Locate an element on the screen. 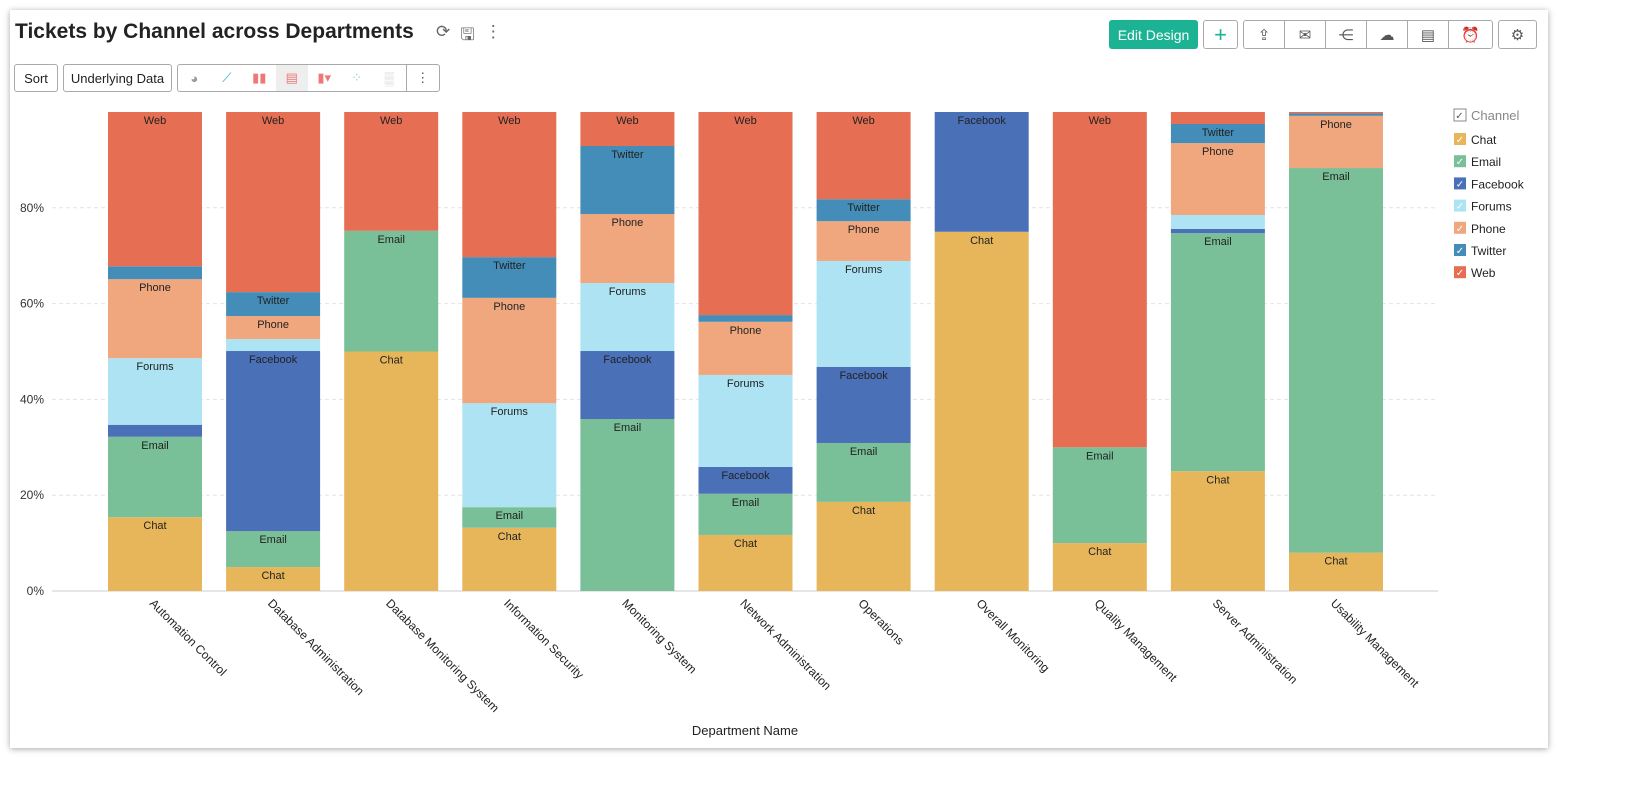 This screenshot has width=1632, height=800. underlying-data-button: Underlying Data is located at coordinates (117, 78).